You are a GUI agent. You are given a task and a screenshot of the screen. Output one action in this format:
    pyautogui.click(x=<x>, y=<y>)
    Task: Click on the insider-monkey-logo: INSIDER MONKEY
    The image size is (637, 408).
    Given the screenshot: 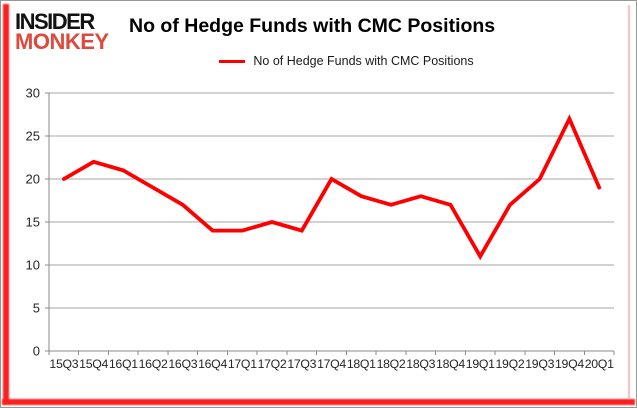 What is the action you would take?
    pyautogui.click(x=62, y=32)
    